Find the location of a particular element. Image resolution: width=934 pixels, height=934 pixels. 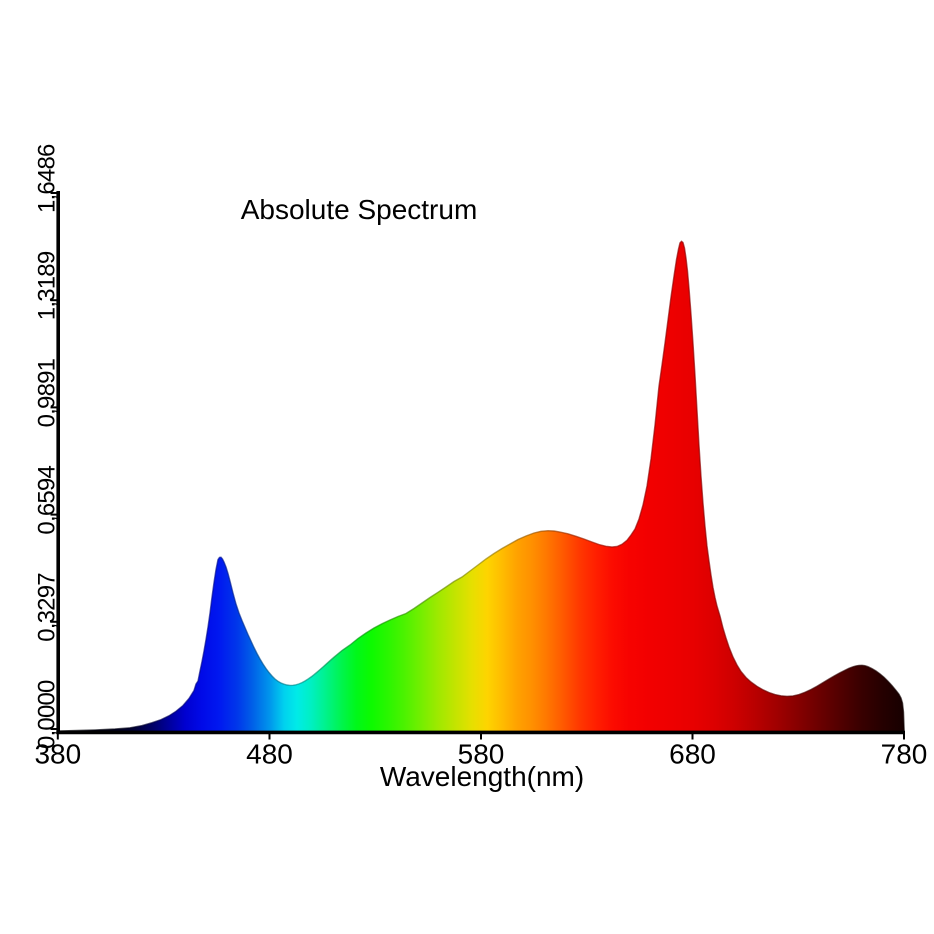

svg-text: 580 is located at coordinates (481, 754).